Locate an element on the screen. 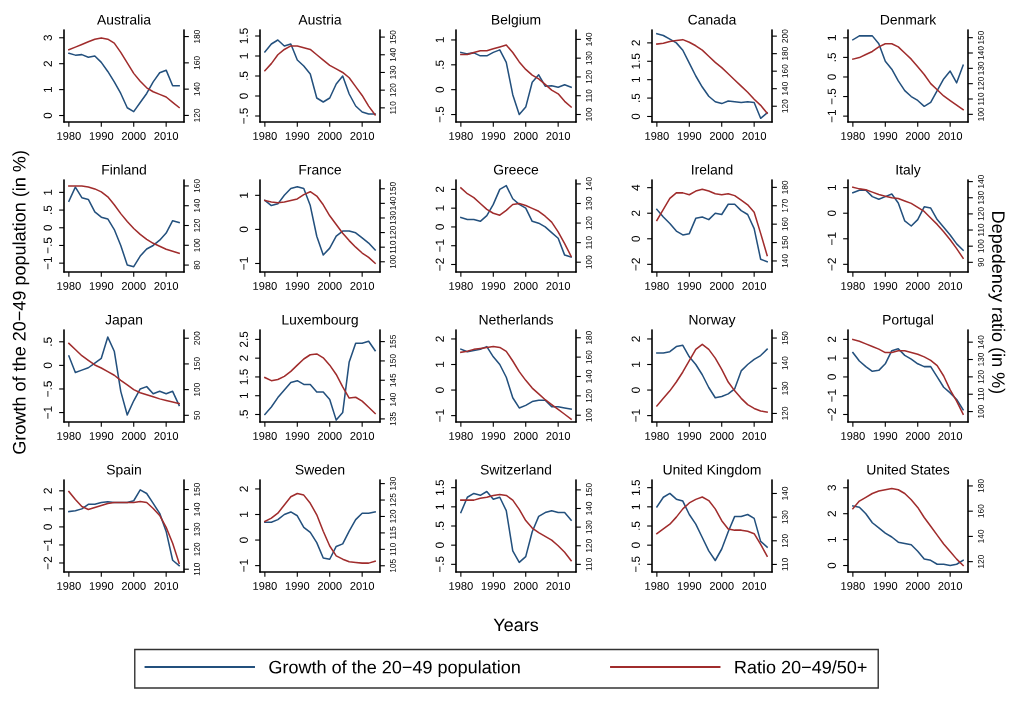  y2-tick-label: 170 is located at coordinates (784, 206).